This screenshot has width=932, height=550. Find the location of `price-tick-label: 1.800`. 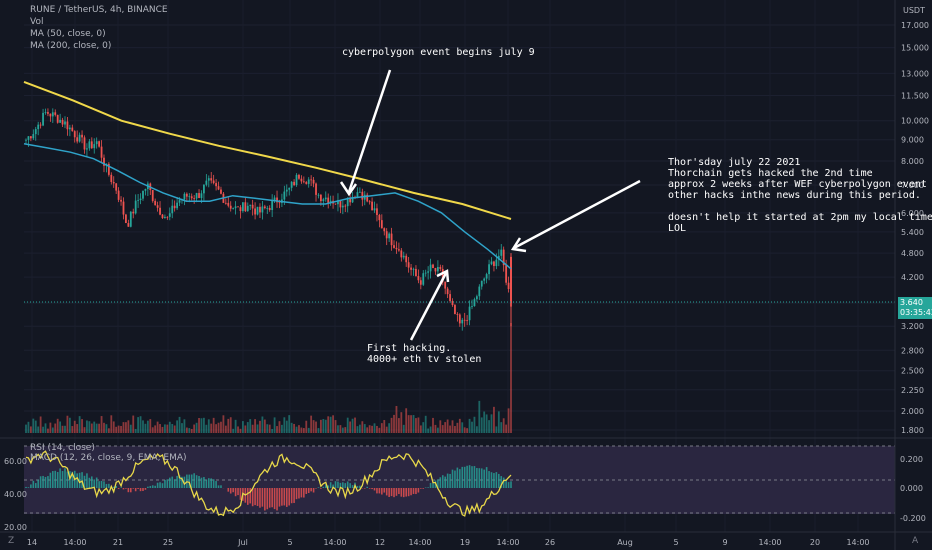

price-tick-label: 1.800 is located at coordinates (912, 430).